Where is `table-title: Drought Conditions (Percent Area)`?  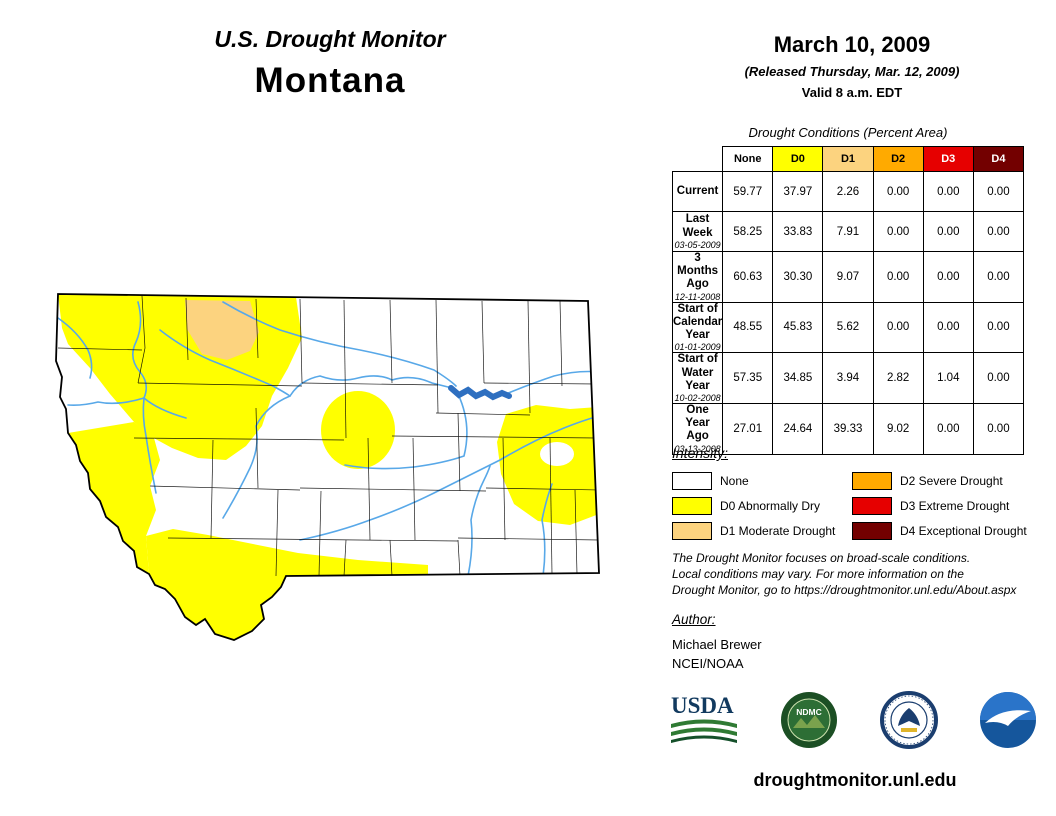 table-title: Drought Conditions (Percent Area) is located at coordinates (848, 132).